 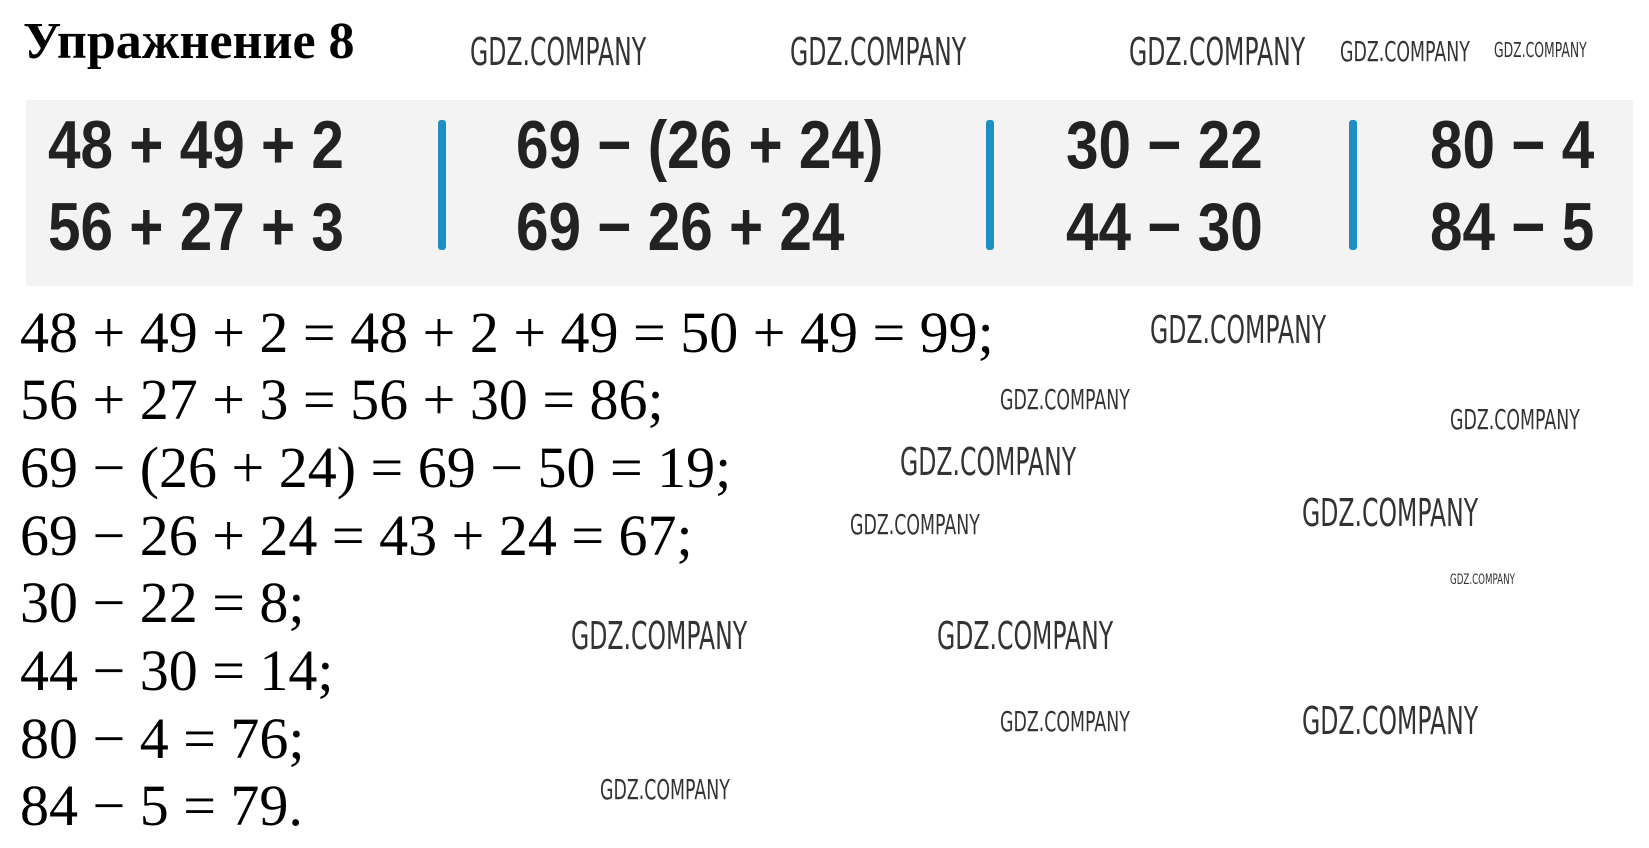 What do you see at coordinates (161, 805) in the screenshot?
I see `answer-line: 84 − 5 = 79.` at bounding box center [161, 805].